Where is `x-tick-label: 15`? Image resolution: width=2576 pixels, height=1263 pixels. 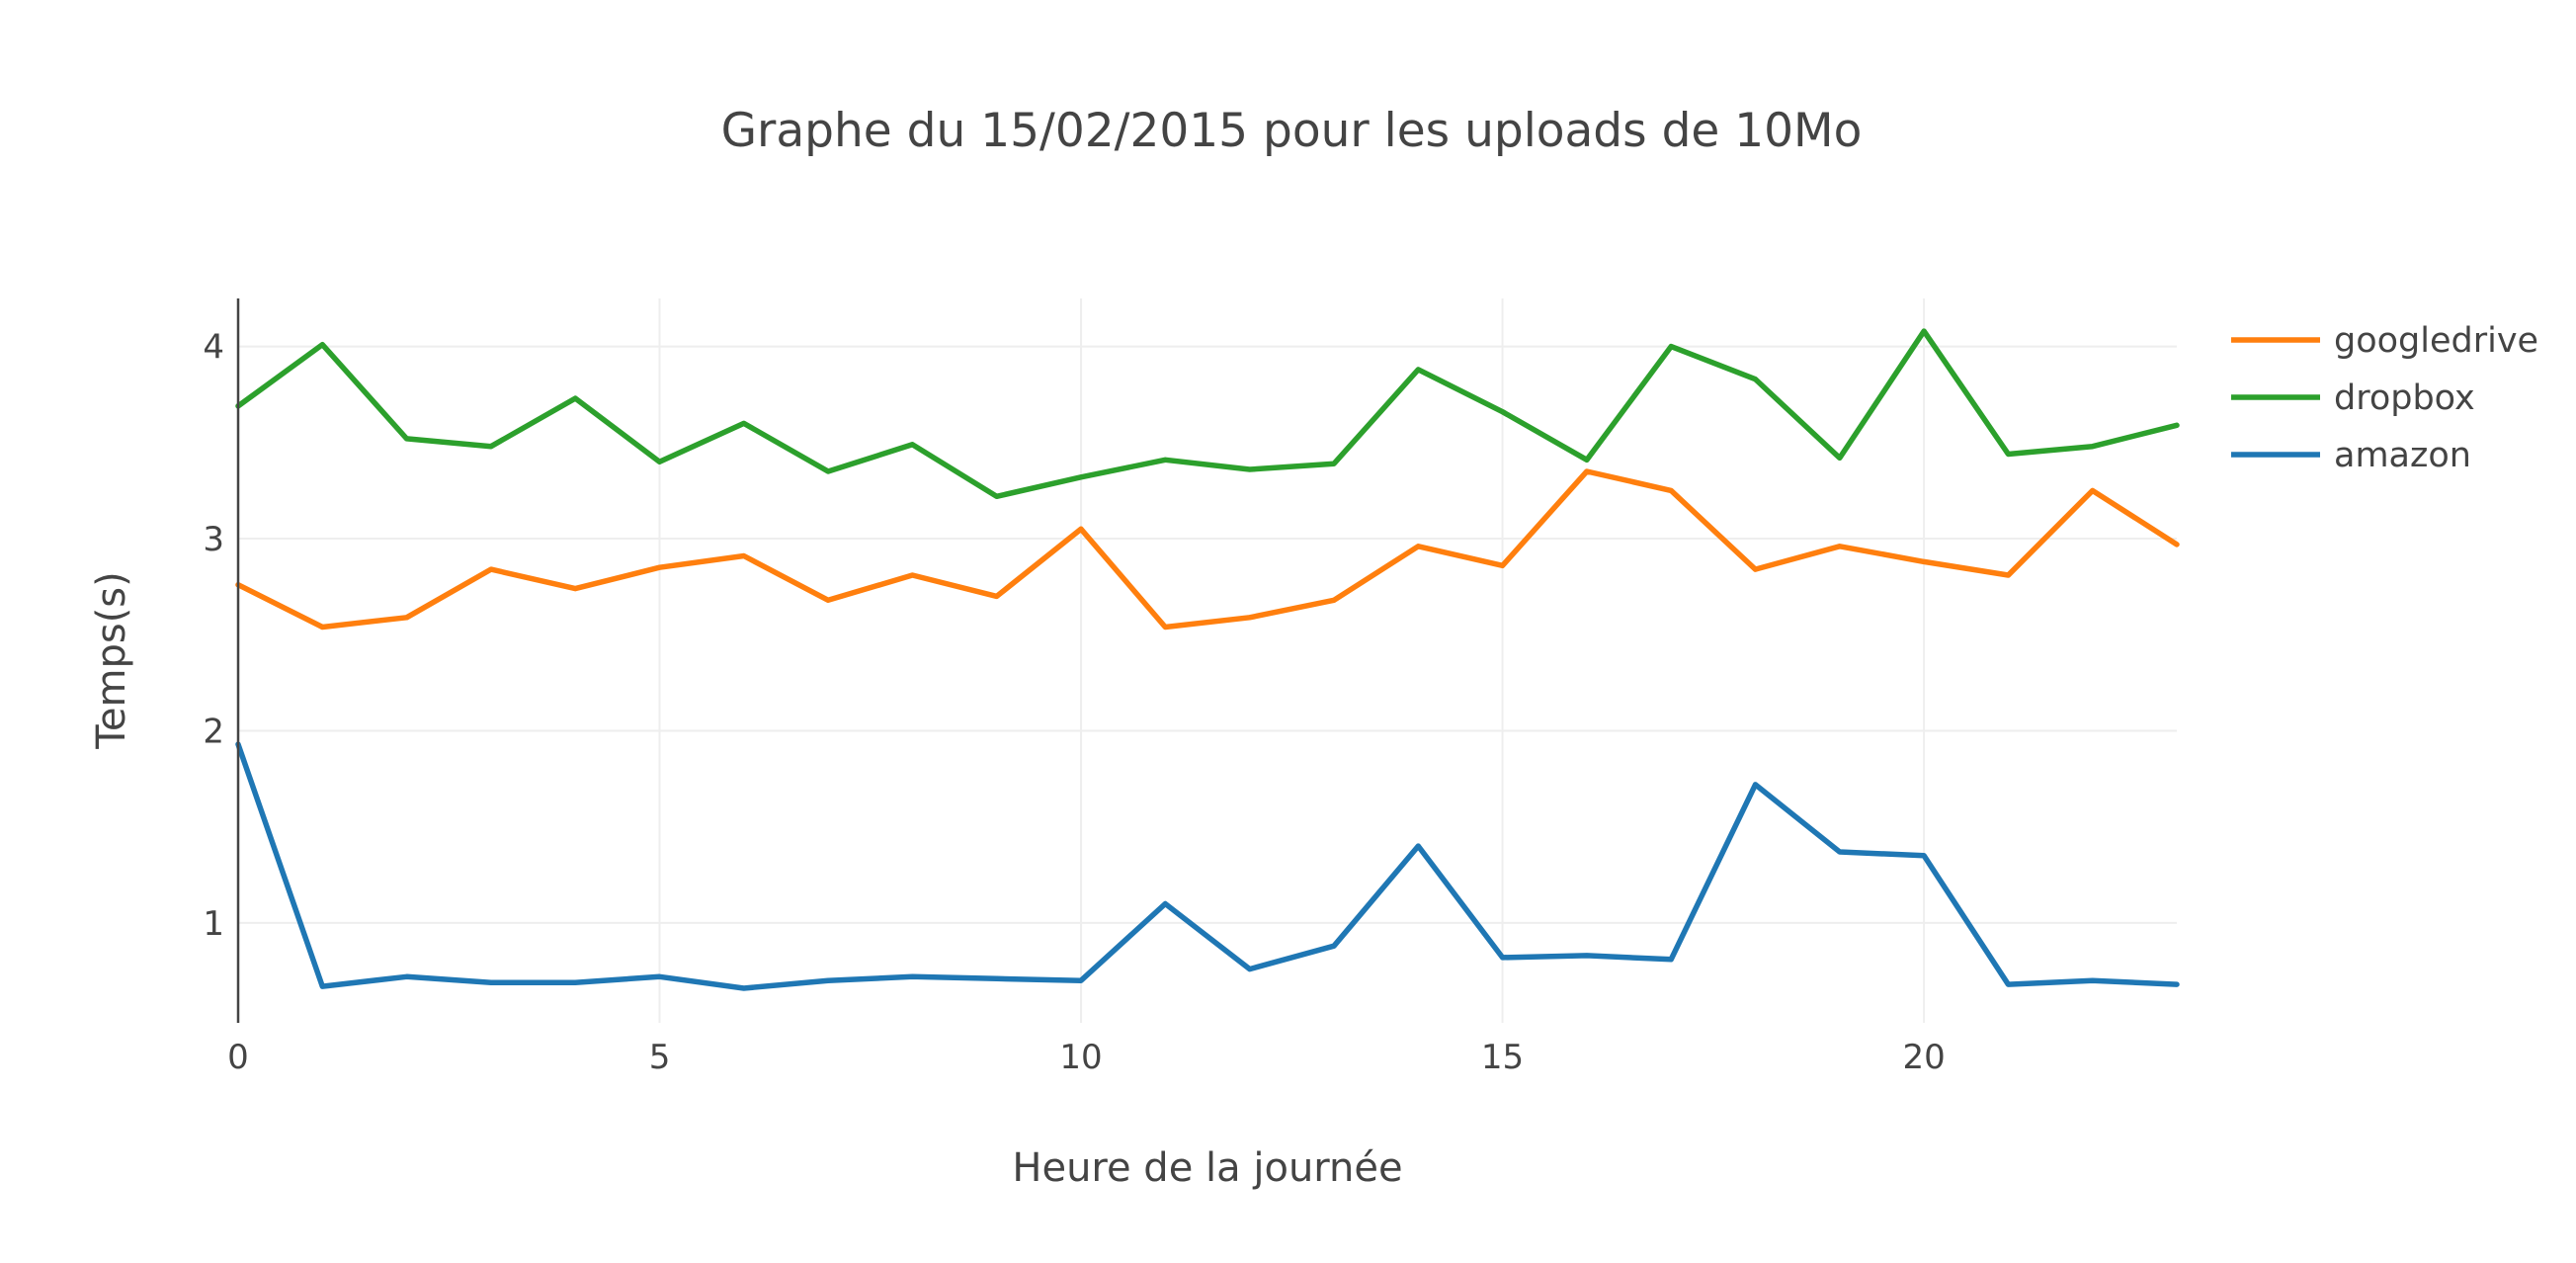
x-tick-label: 15 is located at coordinates (1502, 1057).